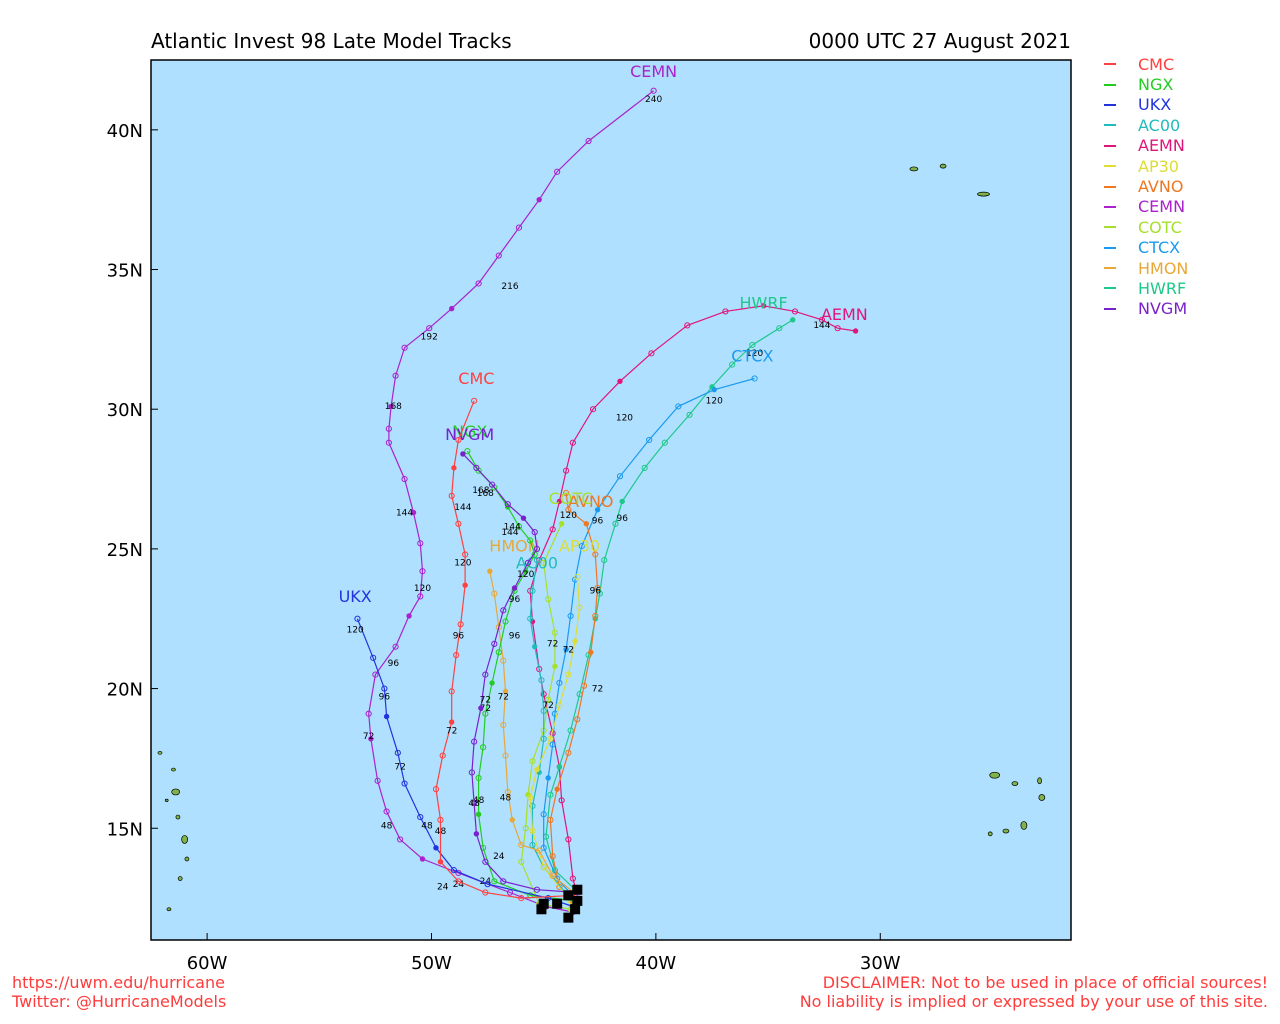 The width and height of the screenshot is (1280, 1024). What do you see at coordinates (1146, 105) in the screenshot?
I see `legend-item-ukx: UKX` at bounding box center [1146, 105].